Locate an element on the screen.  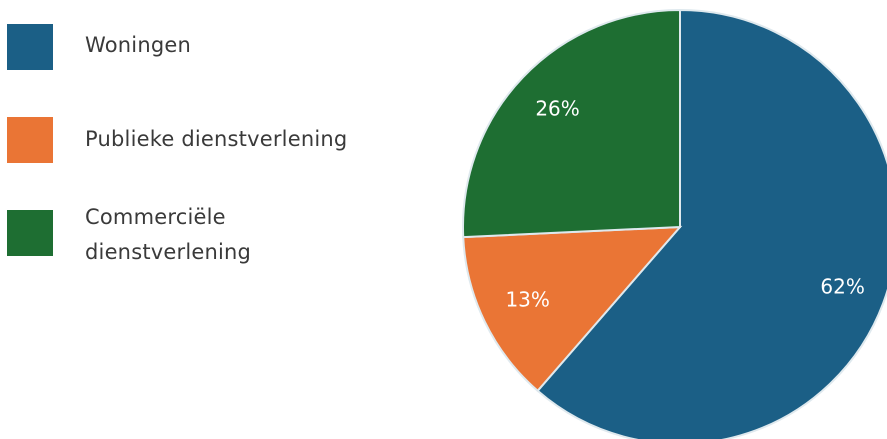
legend-label-publieke-dienstverlening: Publieke dienstverlening is located at coordinates (235, 139).